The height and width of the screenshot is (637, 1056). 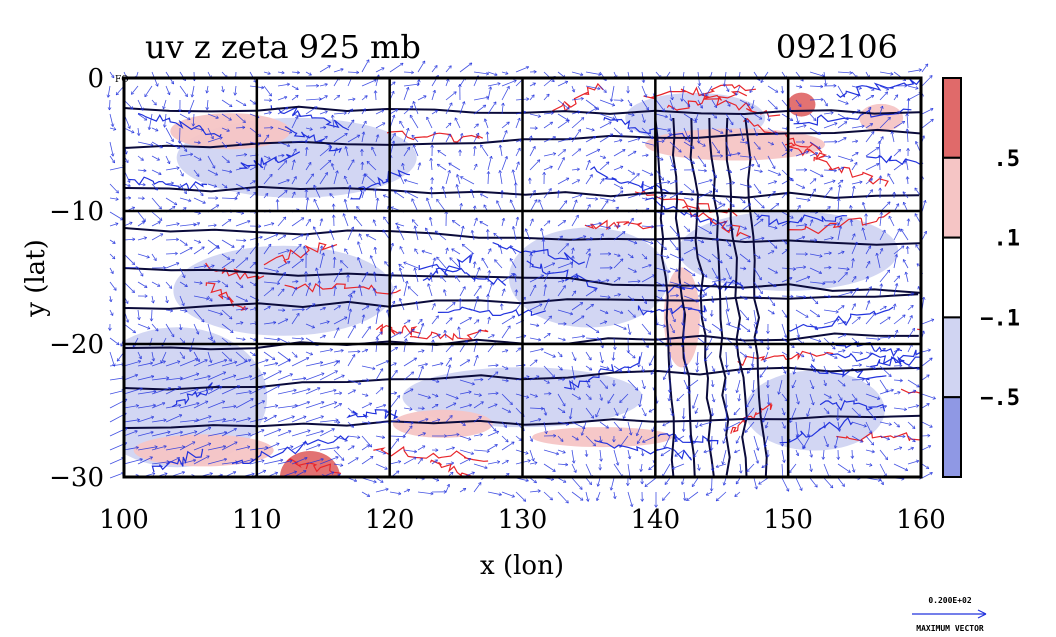 What do you see at coordinates (36, 278) in the screenshot?
I see `y-axis-label: y (lat)` at bounding box center [36, 278].